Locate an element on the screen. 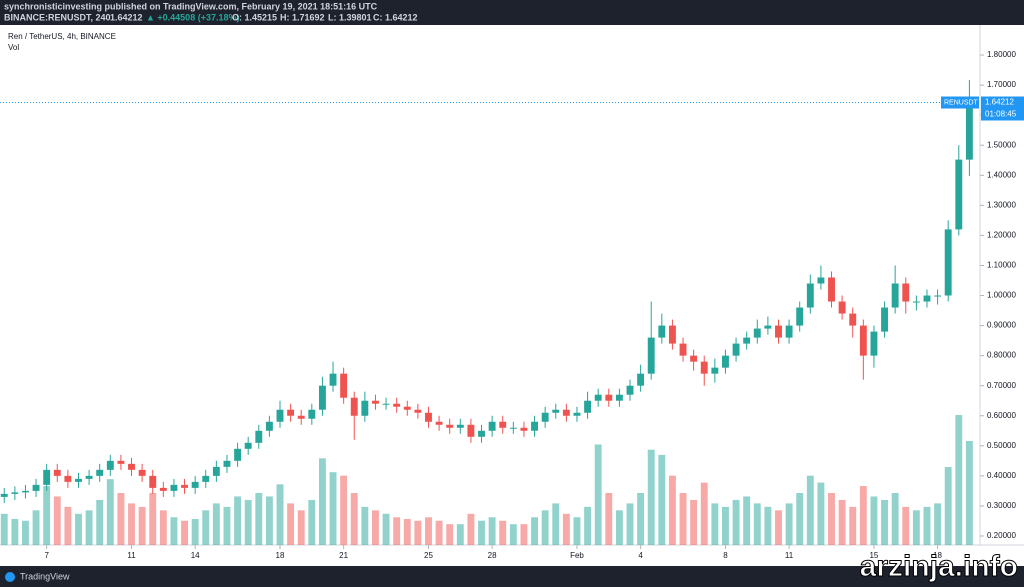 The image size is (1024, 587). x-tick-label: Feb is located at coordinates (577, 555).